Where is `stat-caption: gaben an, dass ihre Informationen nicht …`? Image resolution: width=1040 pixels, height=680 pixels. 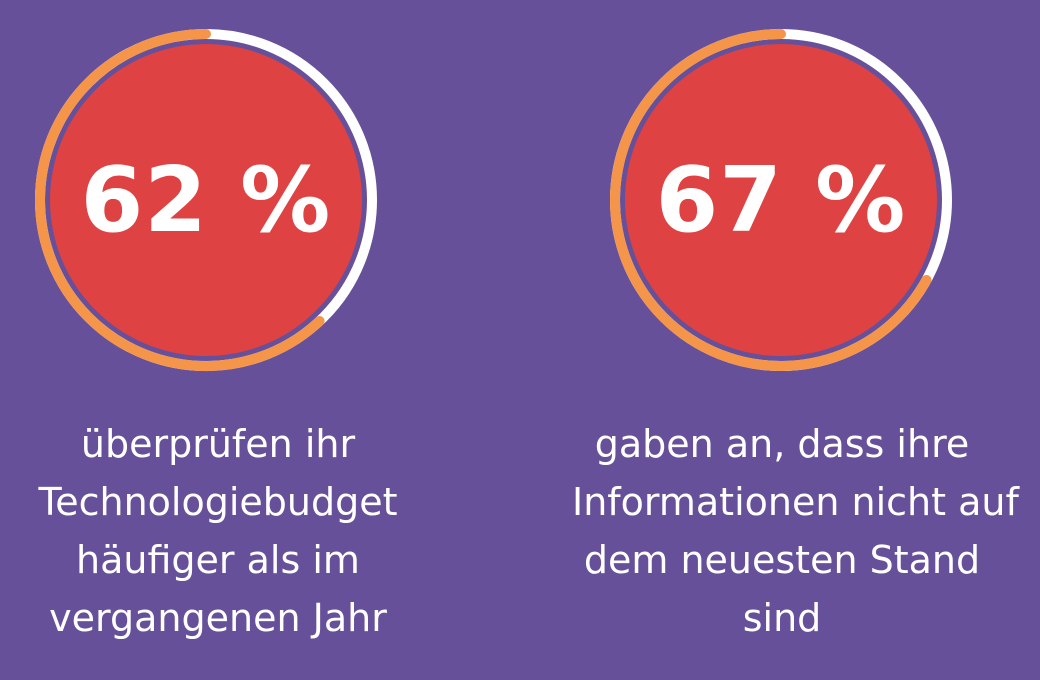 stat-caption: gaben an, dass ihre Informationen nicht … is located at coordinates (795, 531).